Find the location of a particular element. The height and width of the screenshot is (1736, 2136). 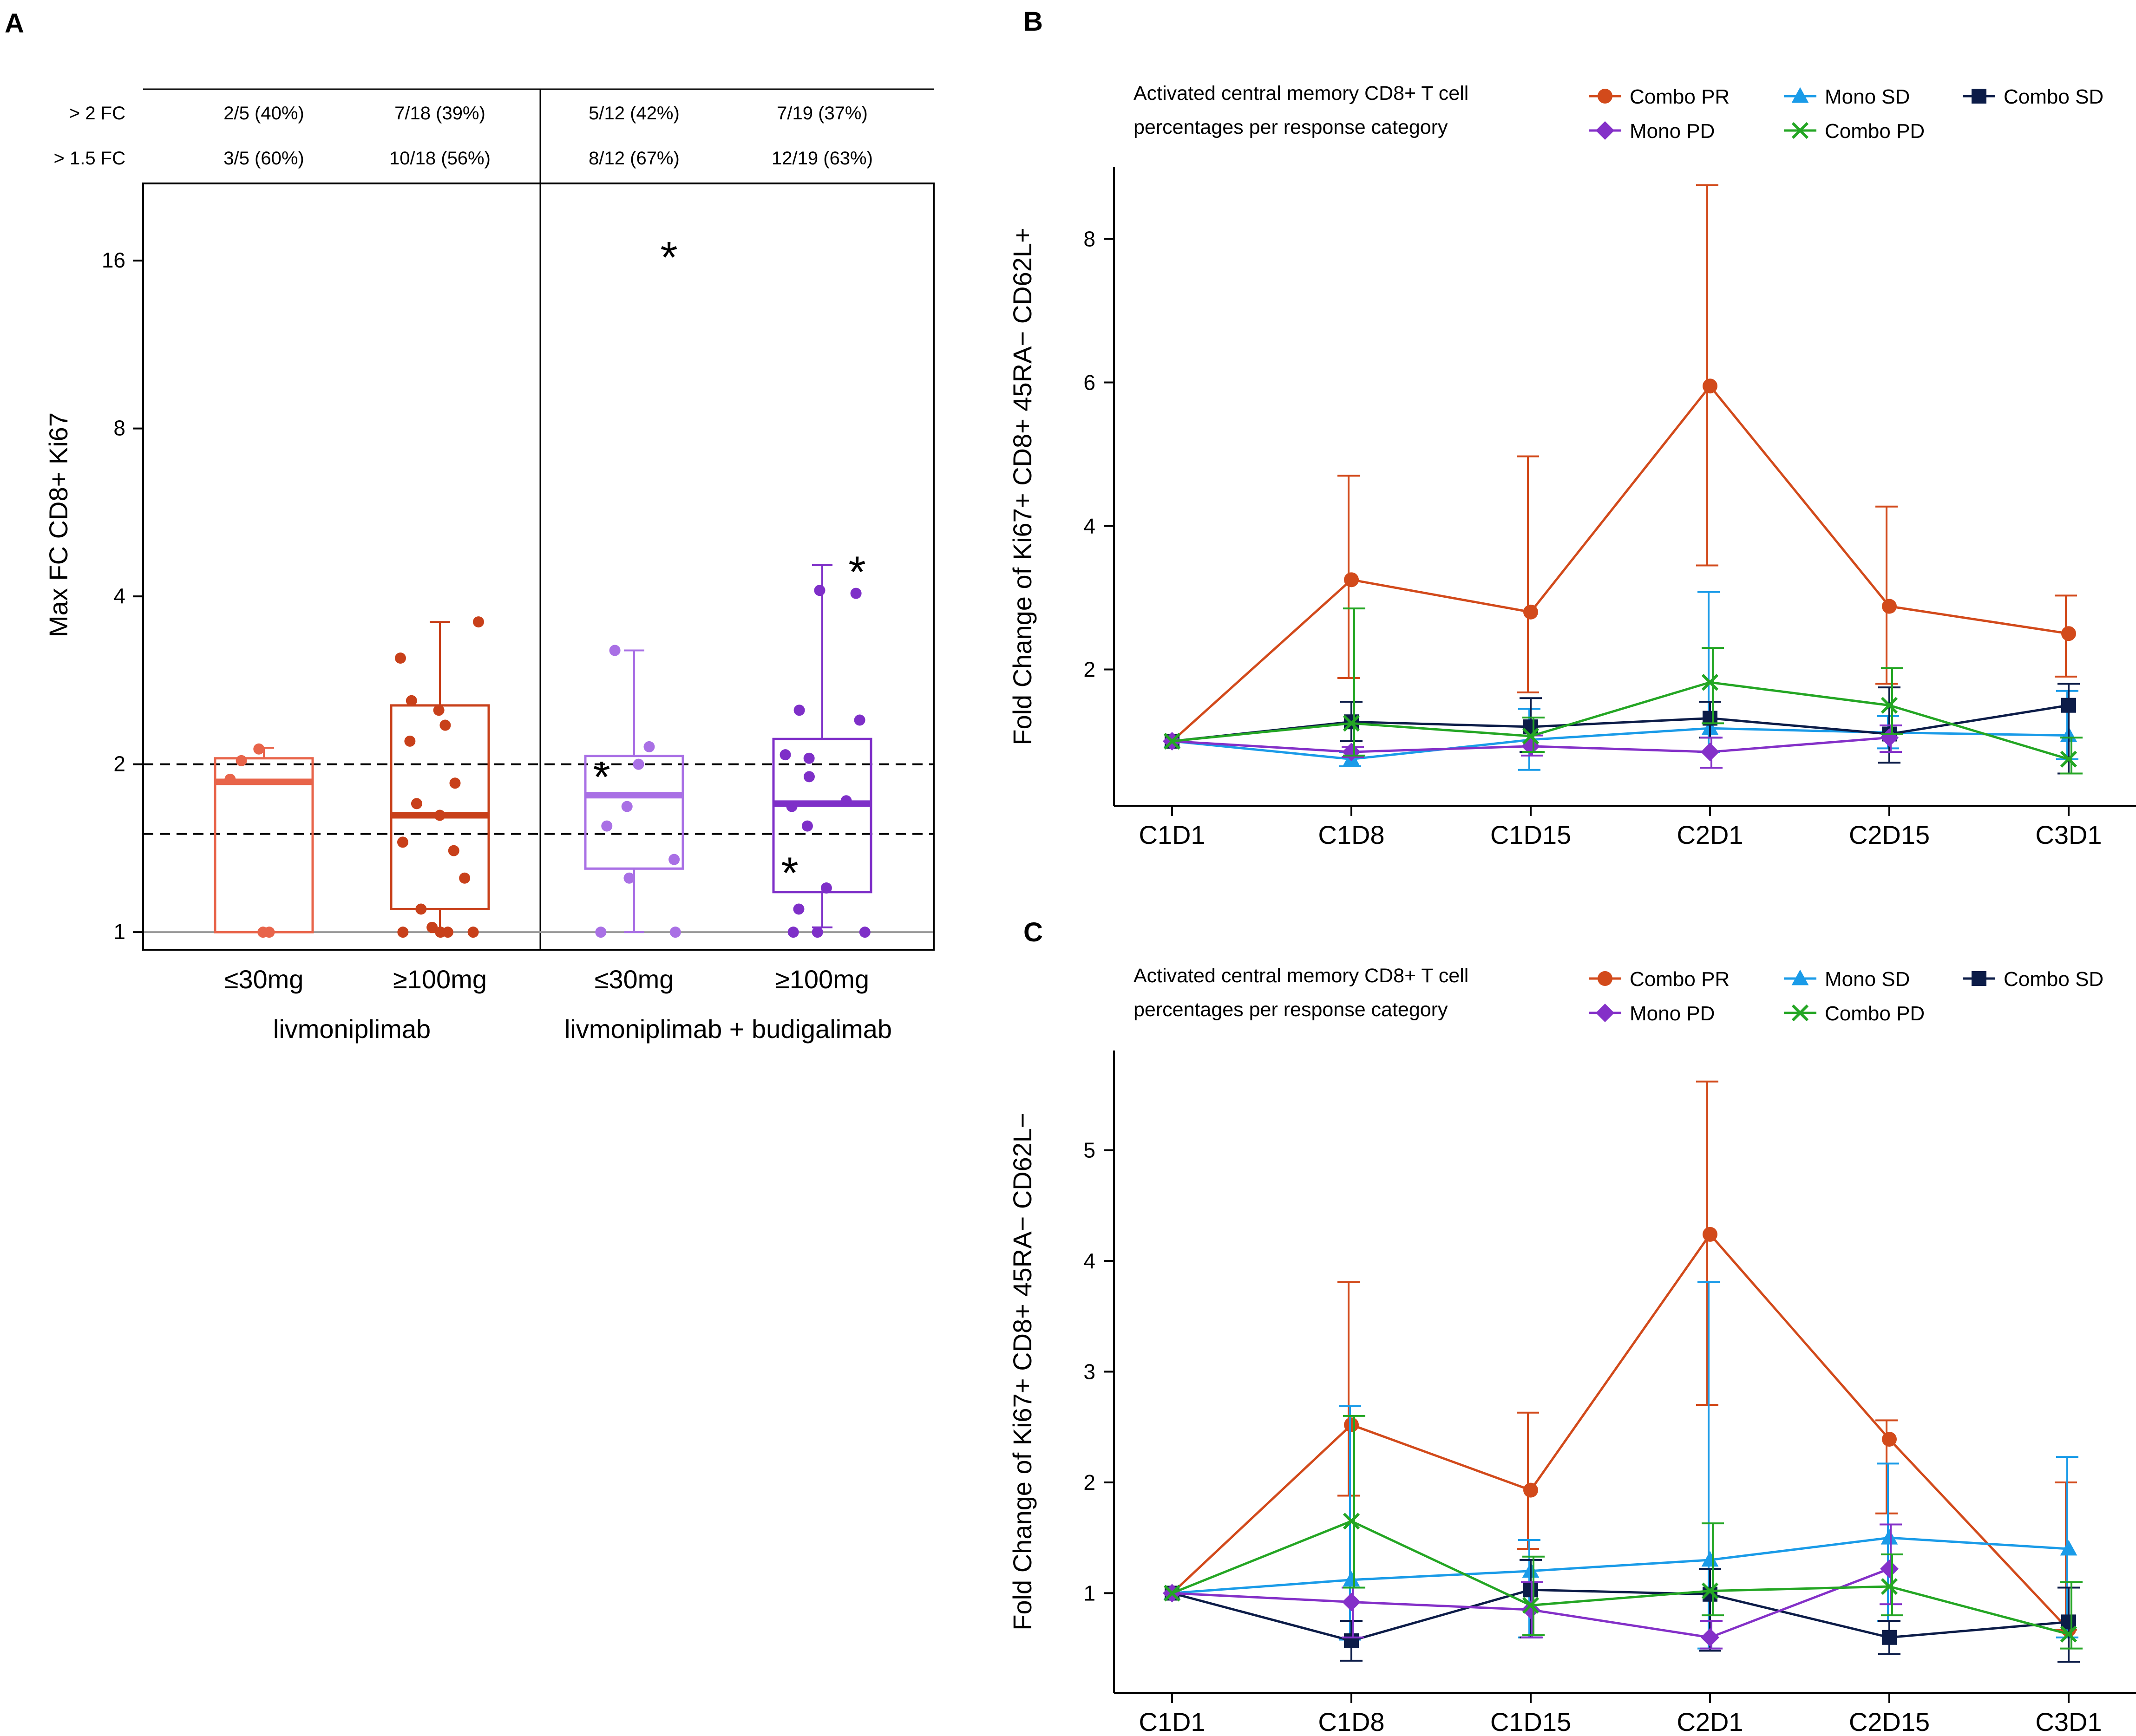

header-cell: 7/19 (37%) is located at coordinates (822, 114).